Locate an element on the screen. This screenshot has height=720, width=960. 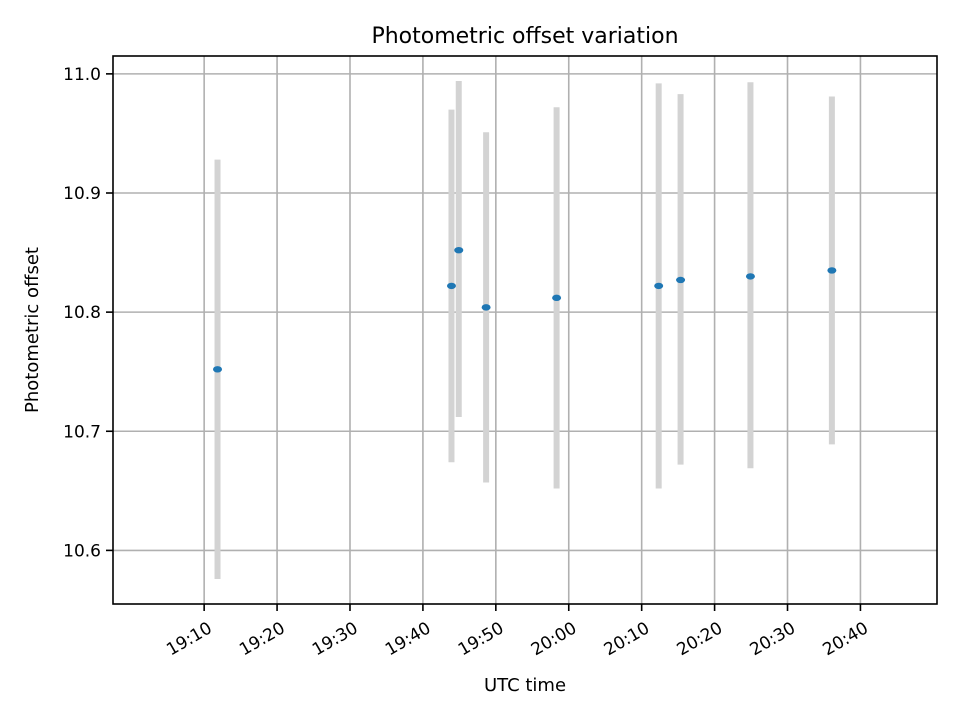
y-tick-label: 11.0 is located at coordinates (82, 75).